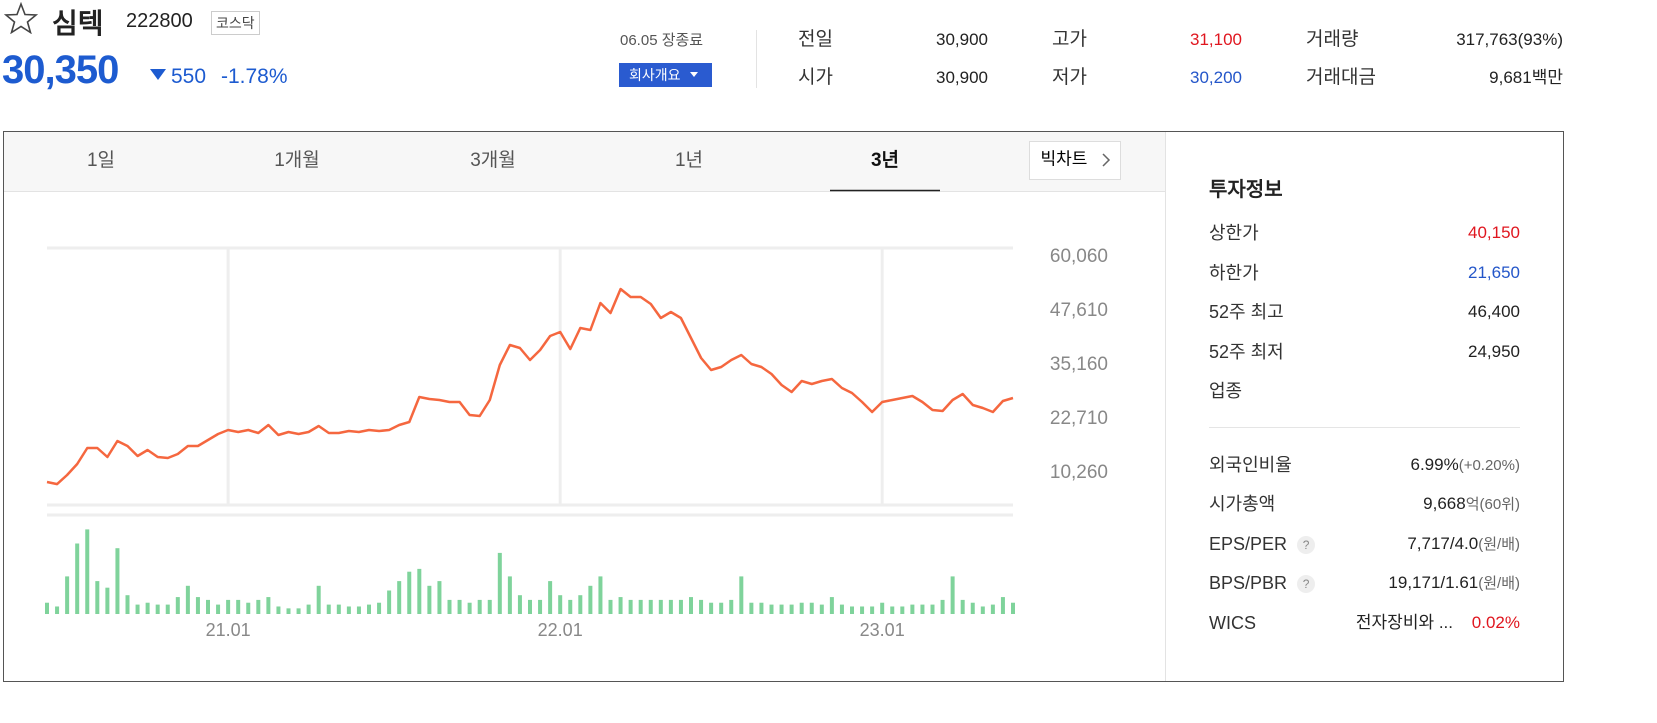 The width and height of the screenshot is (1657, 723). What do you see at coordinates (1250, 465) in the screenshot?
I see `info-label: 외국인비율` at bounding box center [1250, 465].